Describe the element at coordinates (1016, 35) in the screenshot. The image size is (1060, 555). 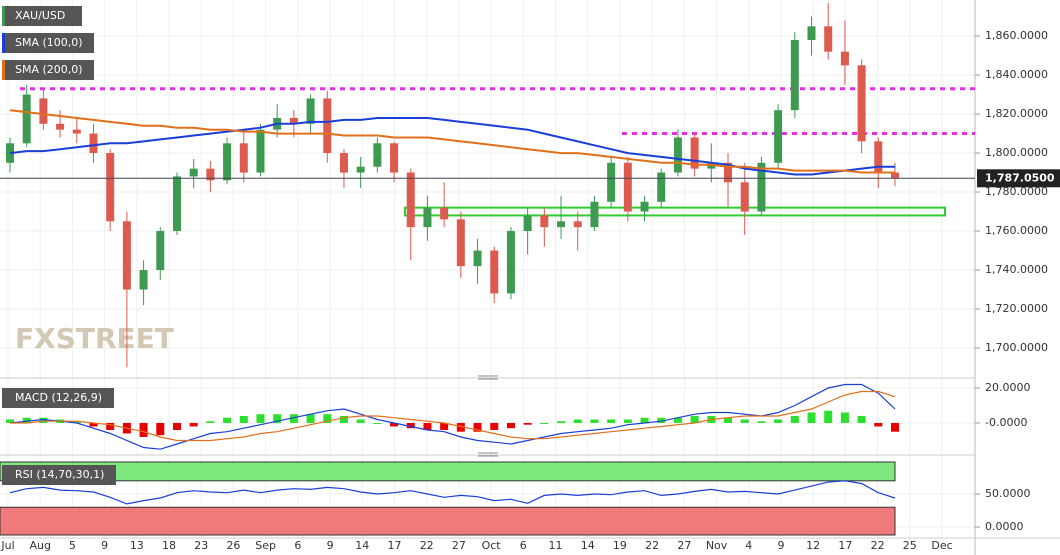
I see `y-tick-label: 1,860.0000` at that location.